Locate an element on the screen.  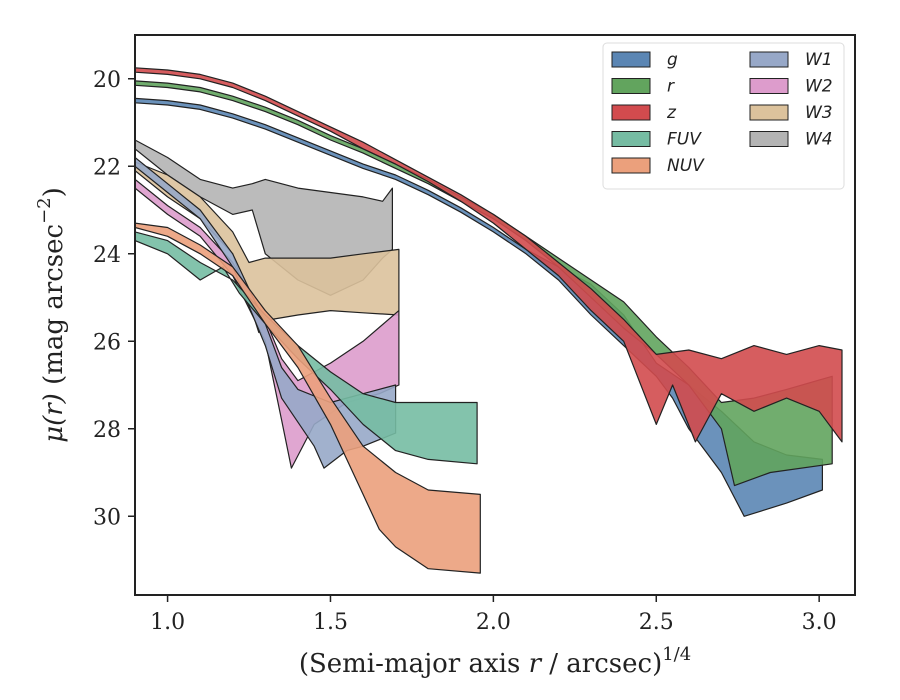
y-tick-label: 28 is located at coordinates (107, 430).